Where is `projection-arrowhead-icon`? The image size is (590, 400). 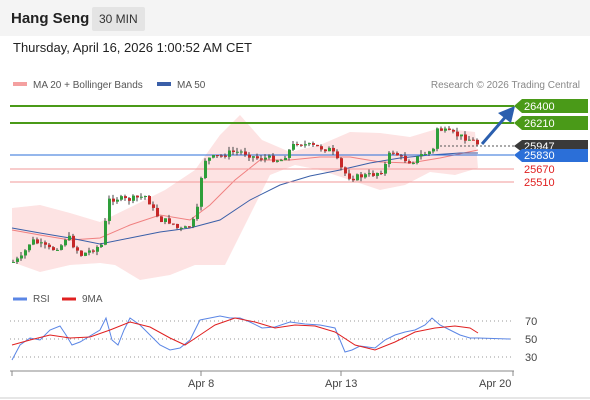
projection-arrowhead-icon is located at coordinates (506, 114).